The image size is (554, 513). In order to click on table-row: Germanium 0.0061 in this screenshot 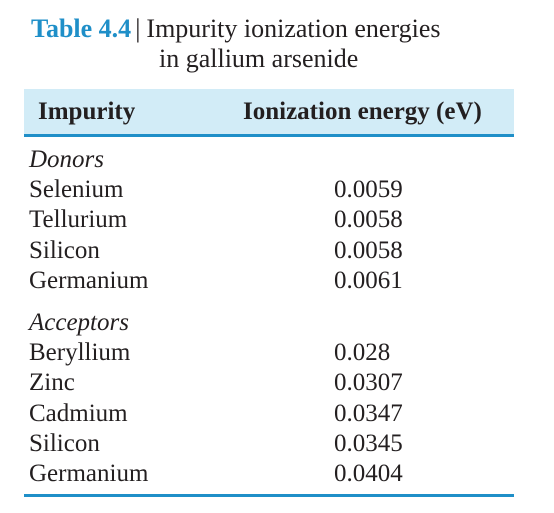, I will do `click(269, 281)`.